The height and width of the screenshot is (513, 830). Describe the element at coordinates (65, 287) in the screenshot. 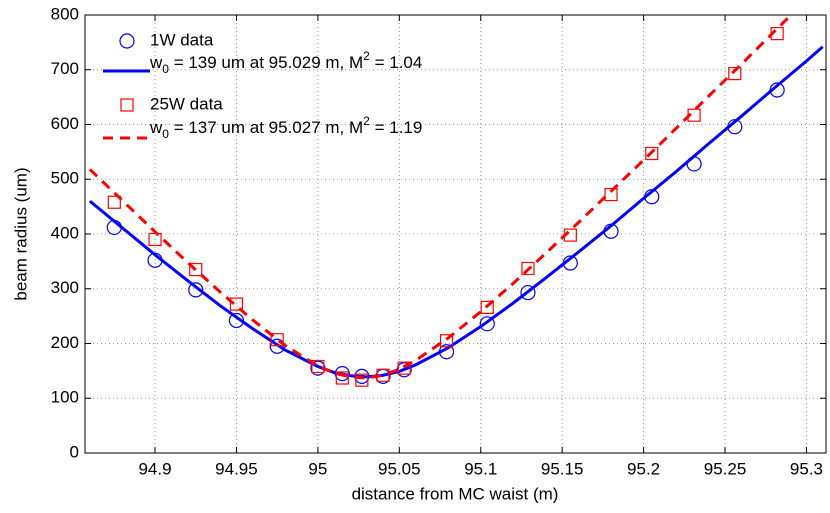

I see `y-tick-label: 300` at that location.